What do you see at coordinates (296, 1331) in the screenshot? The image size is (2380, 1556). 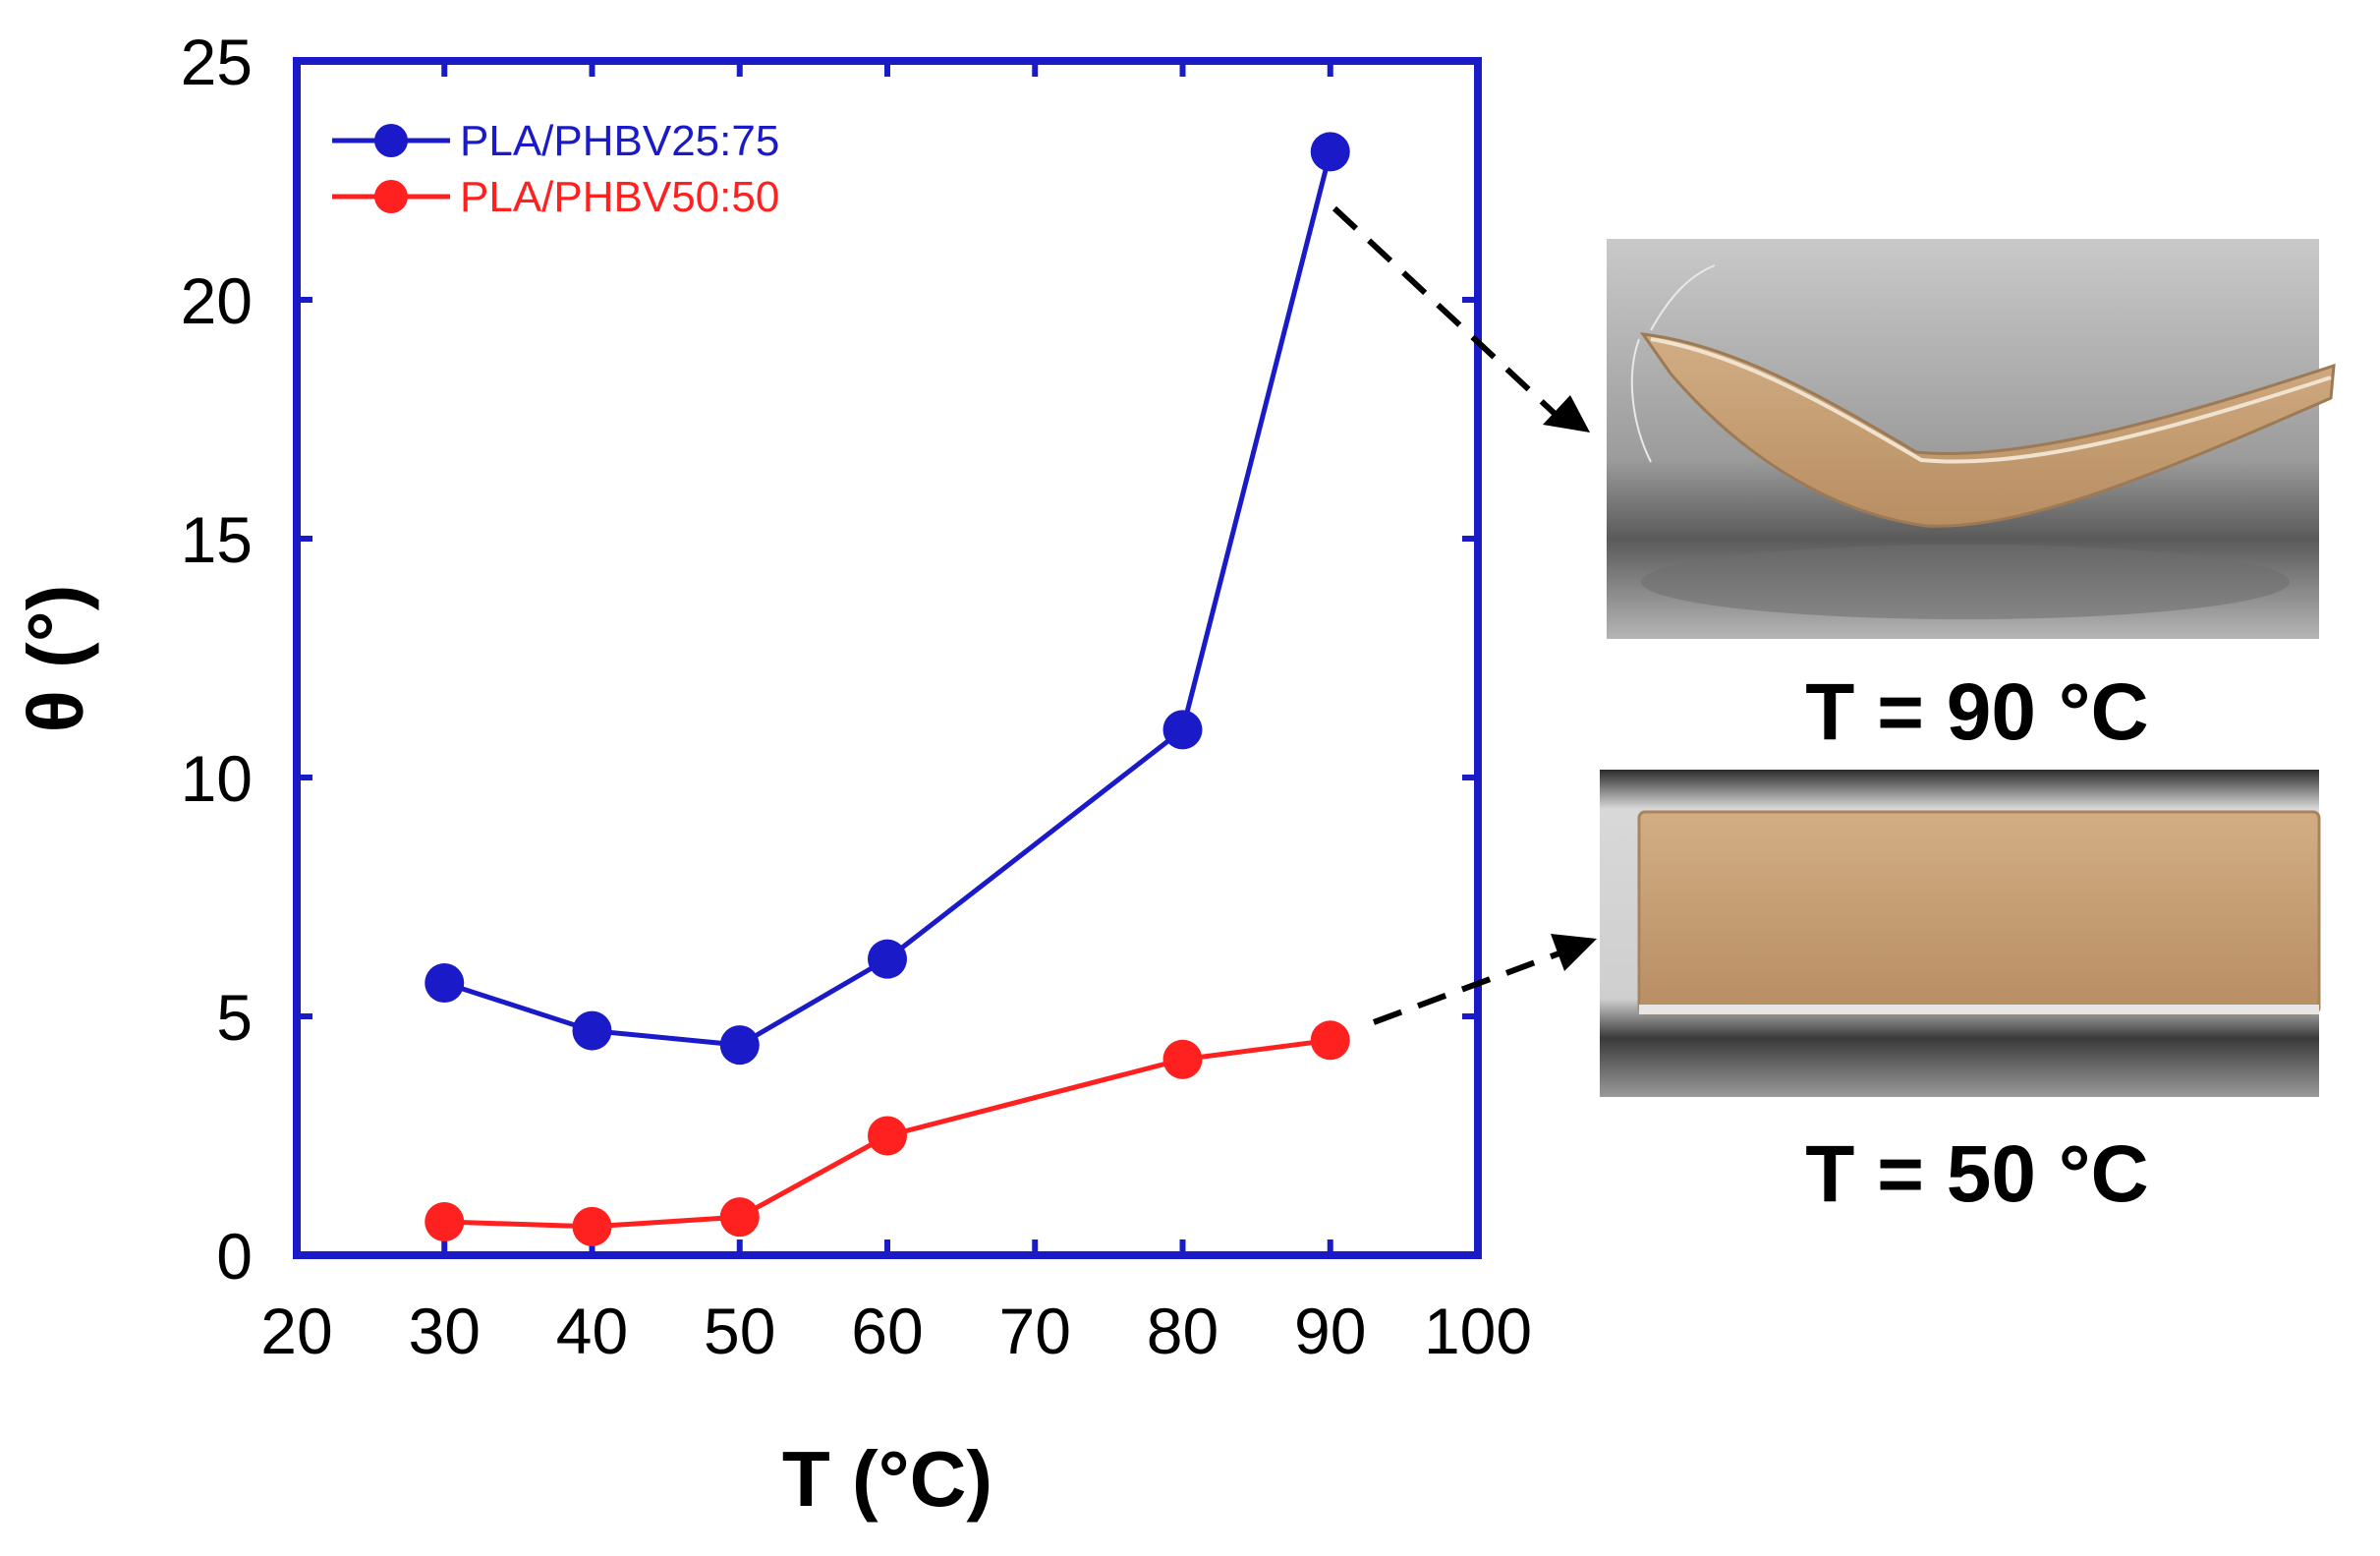 I see `x-tick-label: 20` at bounding box center [296, 1331].